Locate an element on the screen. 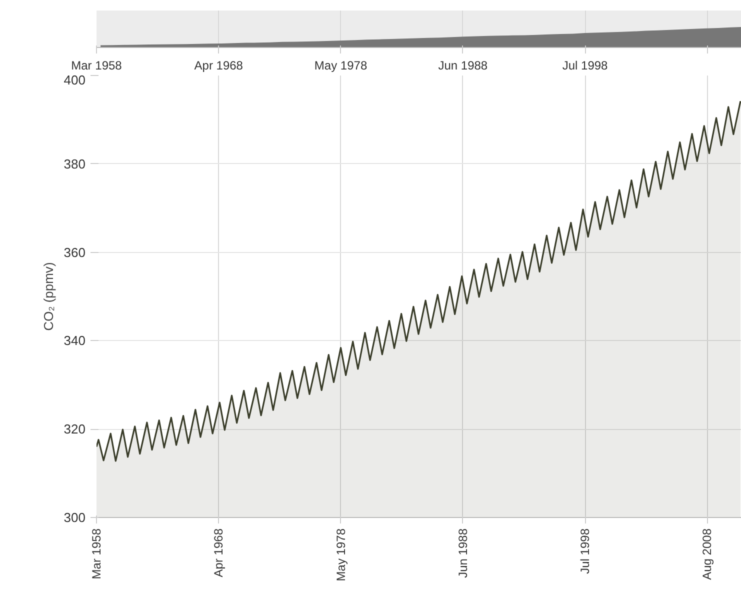 This screenshot has width=741, height=612. y-axis-title: CO₂ (ppmv) is located at coordinates (48, 296).